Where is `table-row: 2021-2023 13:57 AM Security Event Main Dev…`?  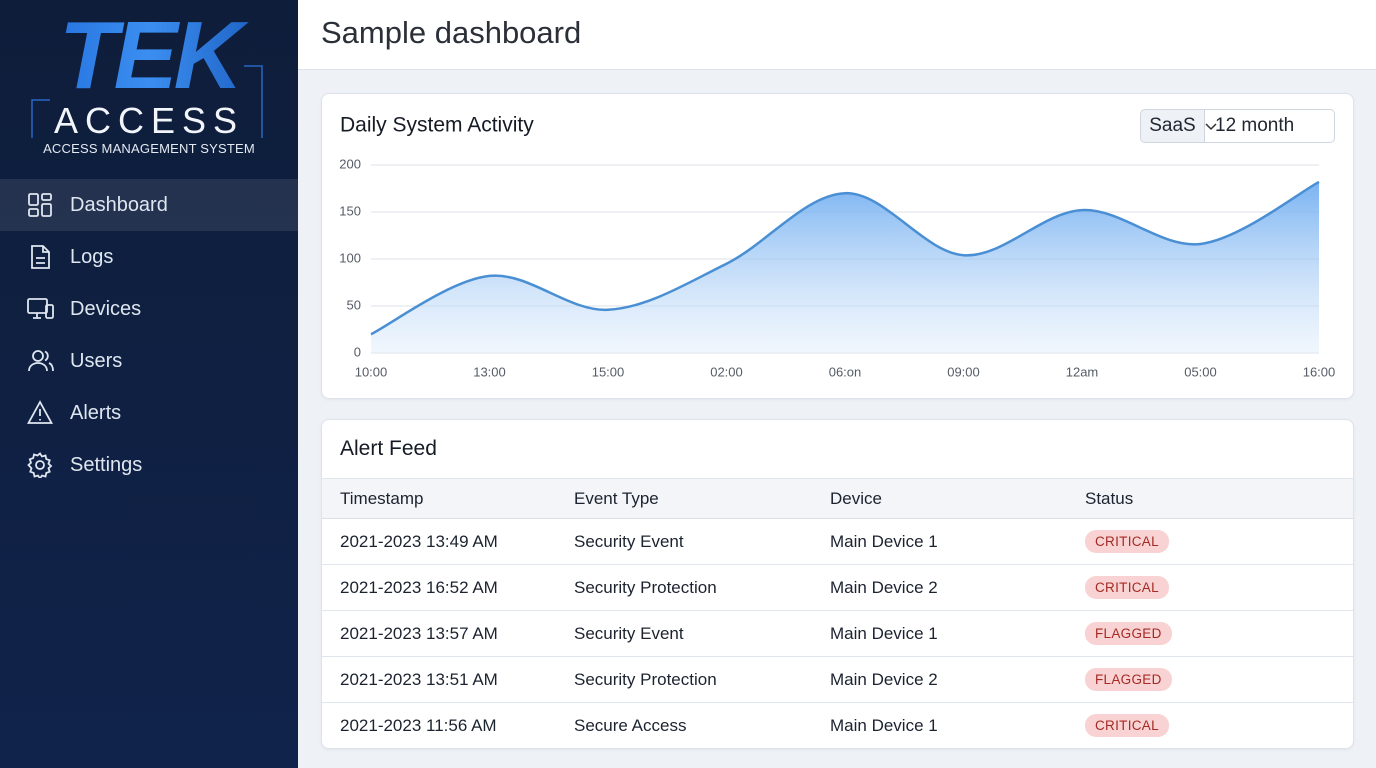 table-row: 2021-2023 13:57 AM Security Event Main Dev… is located at coordinates (837, 633).